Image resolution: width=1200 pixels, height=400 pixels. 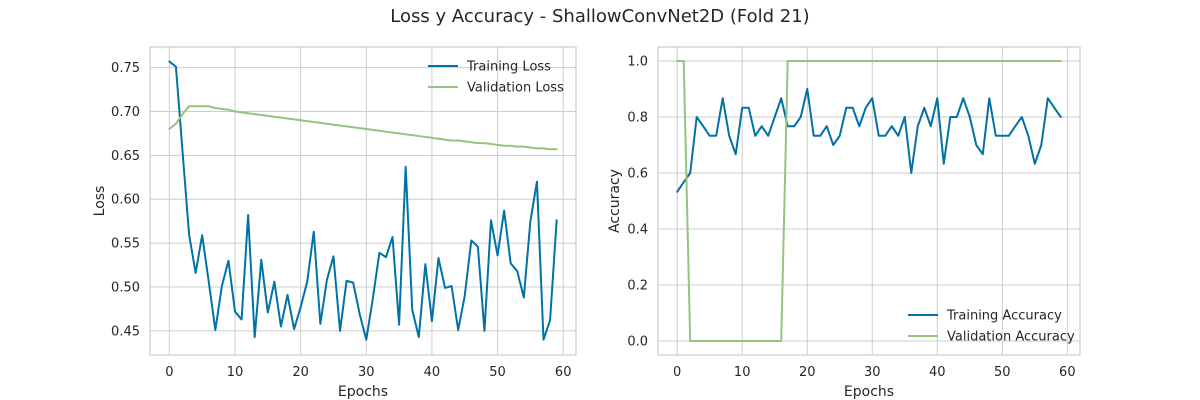 I want to click on series-line-validation-loss, so click(x=363, y=128).